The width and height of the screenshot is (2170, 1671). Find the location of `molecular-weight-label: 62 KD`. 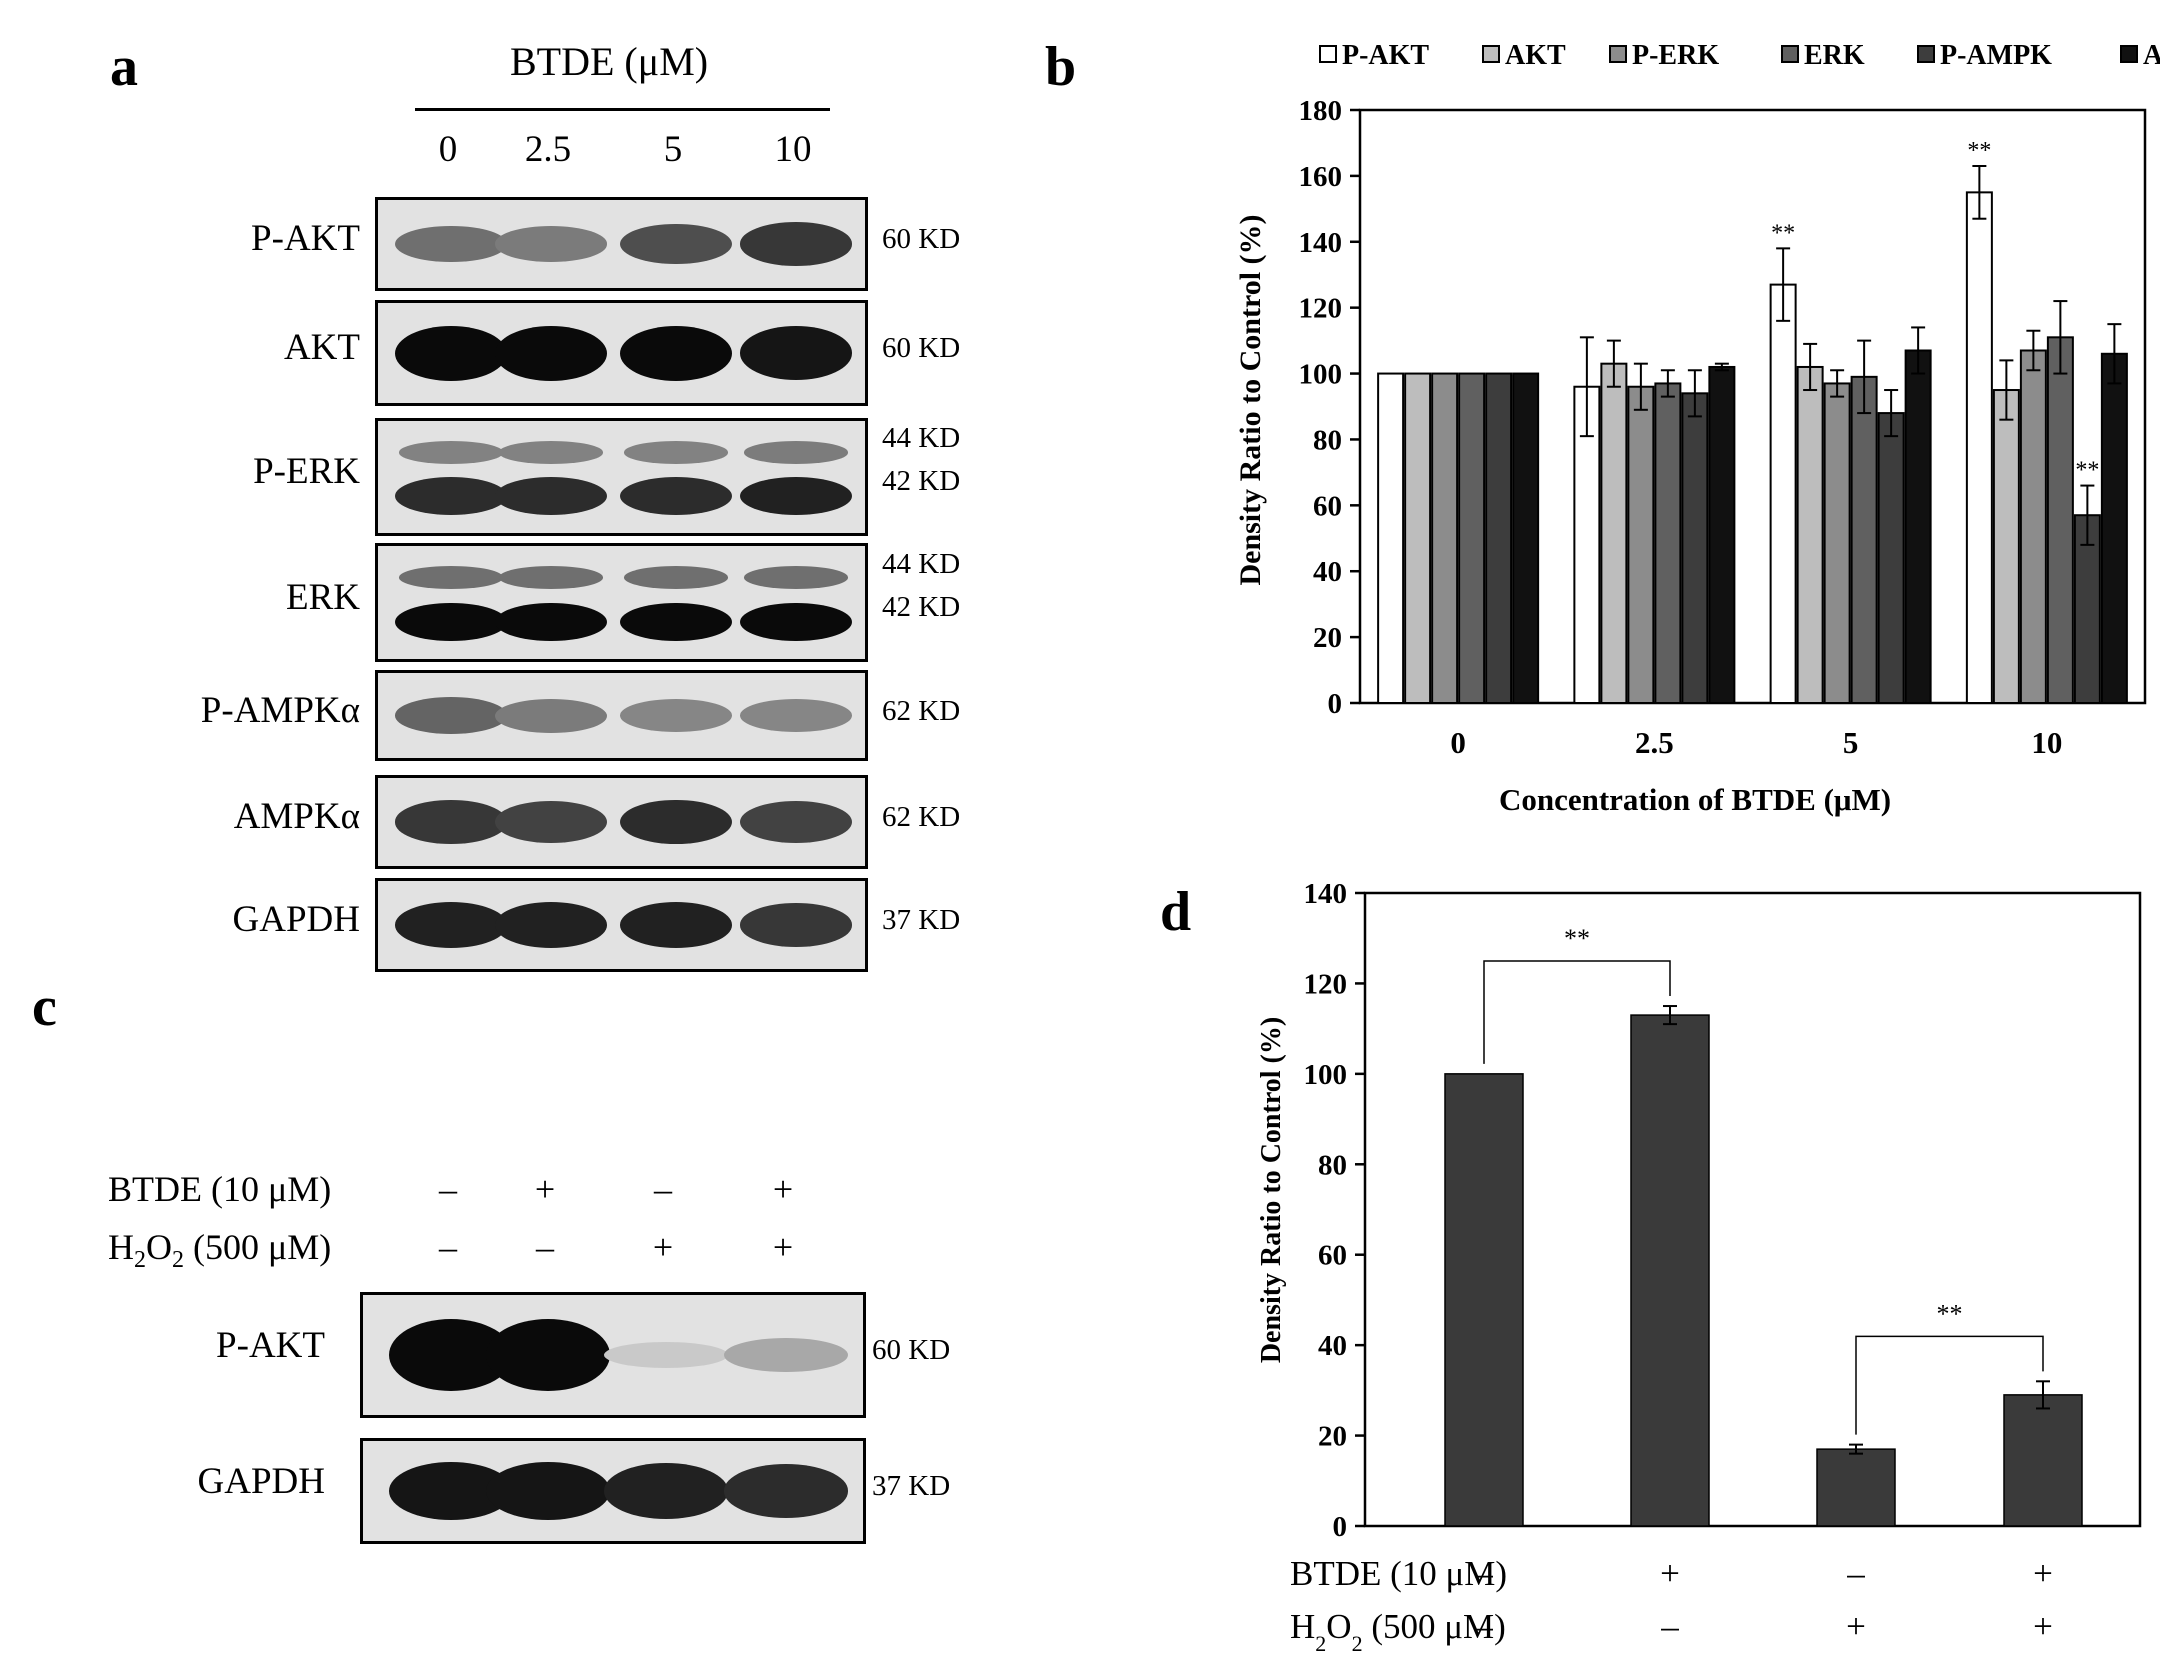

molecular-weight-label: 62 KD is located at coordinates (921, 710).